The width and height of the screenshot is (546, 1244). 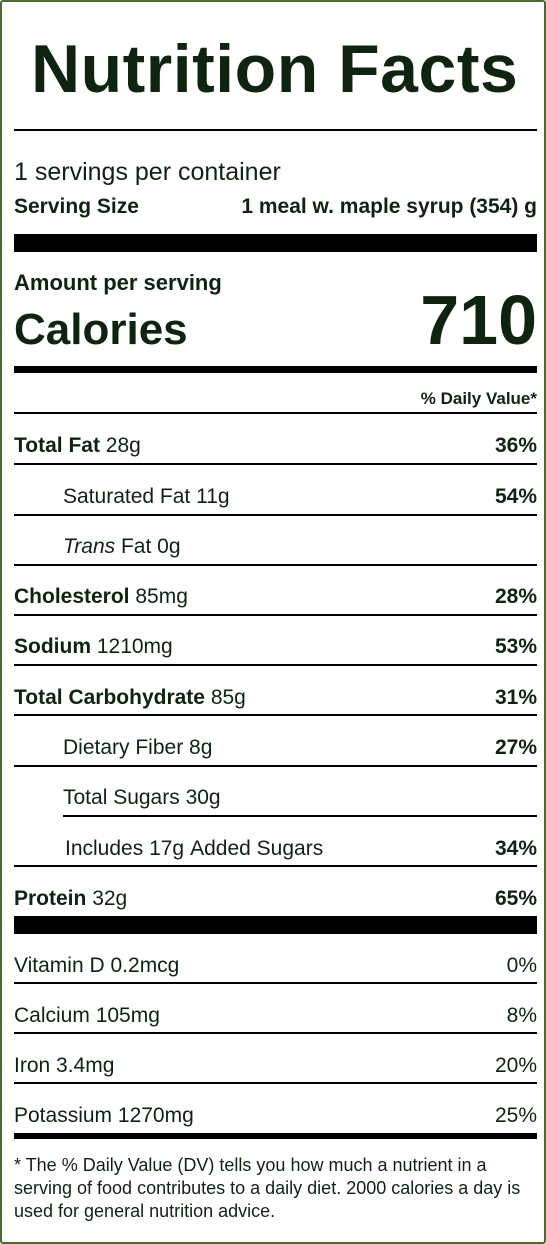 I want to click on total-carbohydrate-row: Total Carbohydrate 85g, so click(x=130, y=698).